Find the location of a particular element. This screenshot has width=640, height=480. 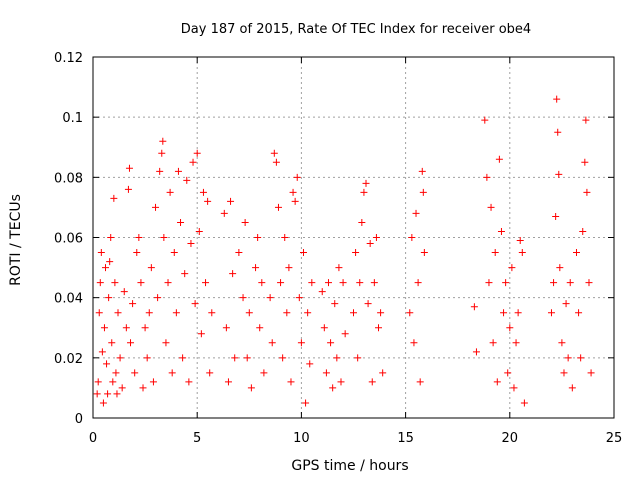

y-tick-label: 0.1 is located at coordinates (72, 118).